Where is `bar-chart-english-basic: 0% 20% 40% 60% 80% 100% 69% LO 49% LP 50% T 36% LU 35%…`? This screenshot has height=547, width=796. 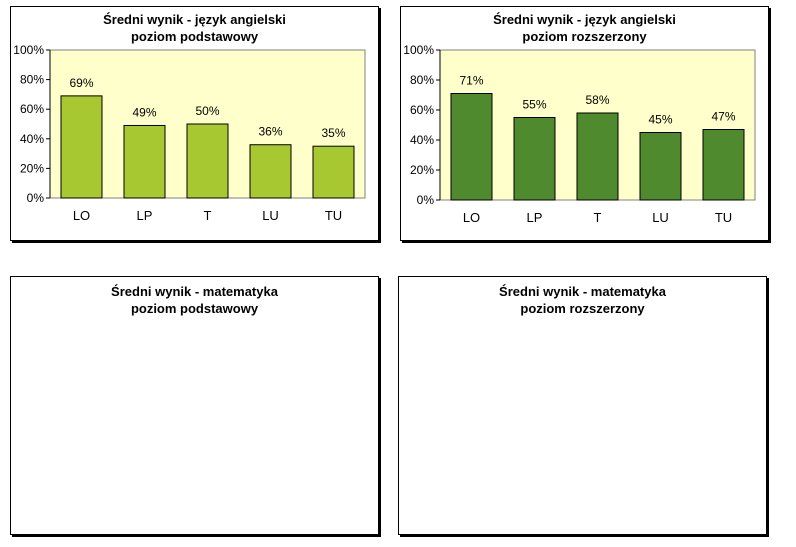 bar-chart-english-basic: 0% 20% 40% 60% 80% 100% 69% LO 49% LP 50% T 36% LU 35%… is located at coordinates (189, 133).